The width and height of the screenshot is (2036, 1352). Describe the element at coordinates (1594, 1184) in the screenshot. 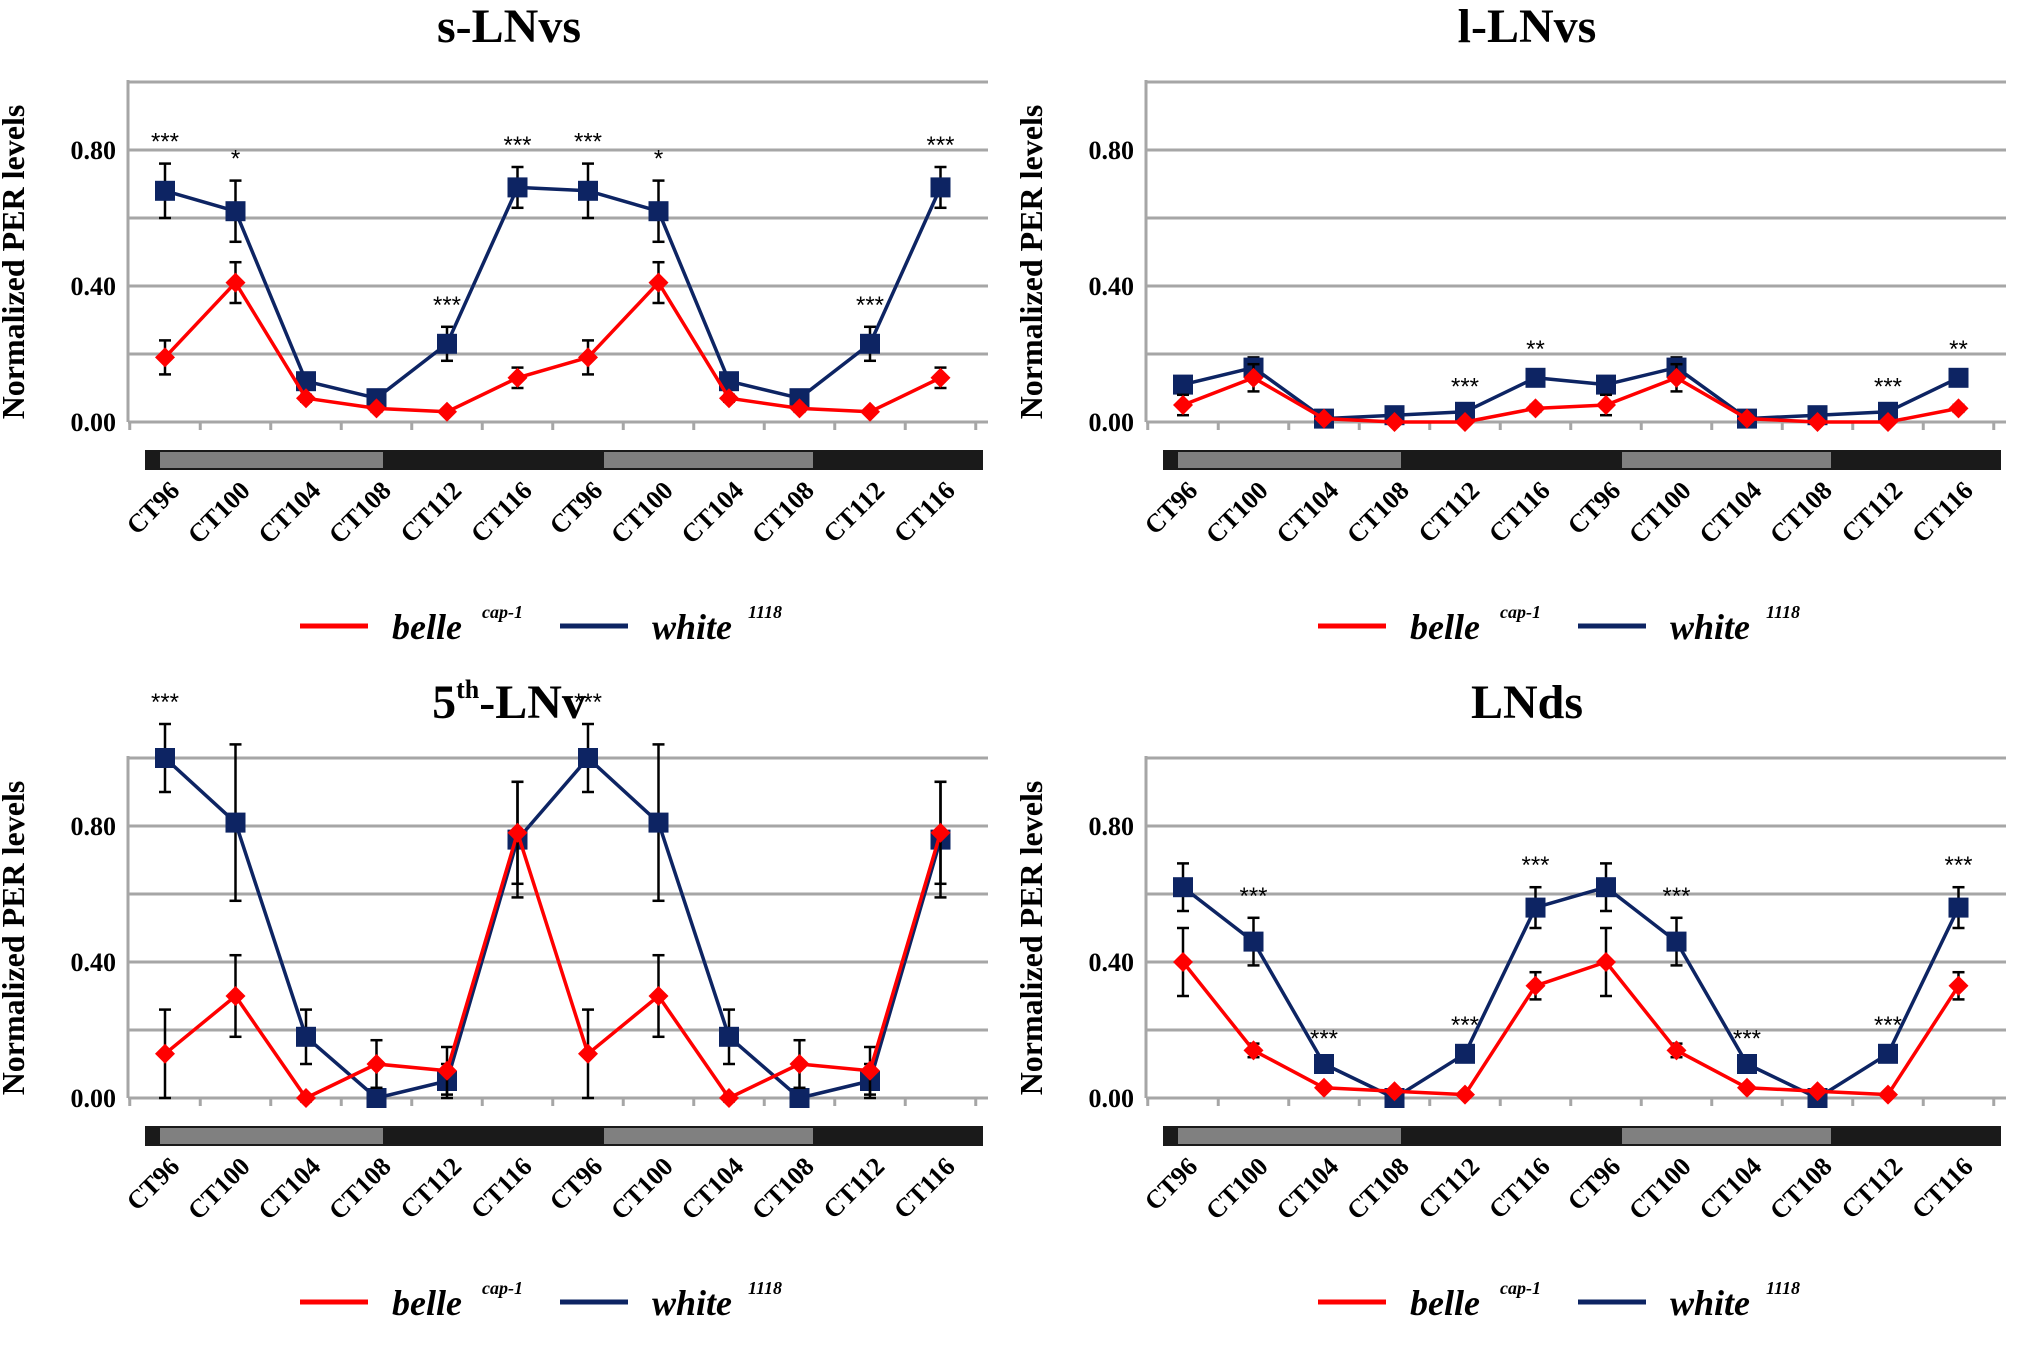

I see `x-tick-label: CT96` at that location.